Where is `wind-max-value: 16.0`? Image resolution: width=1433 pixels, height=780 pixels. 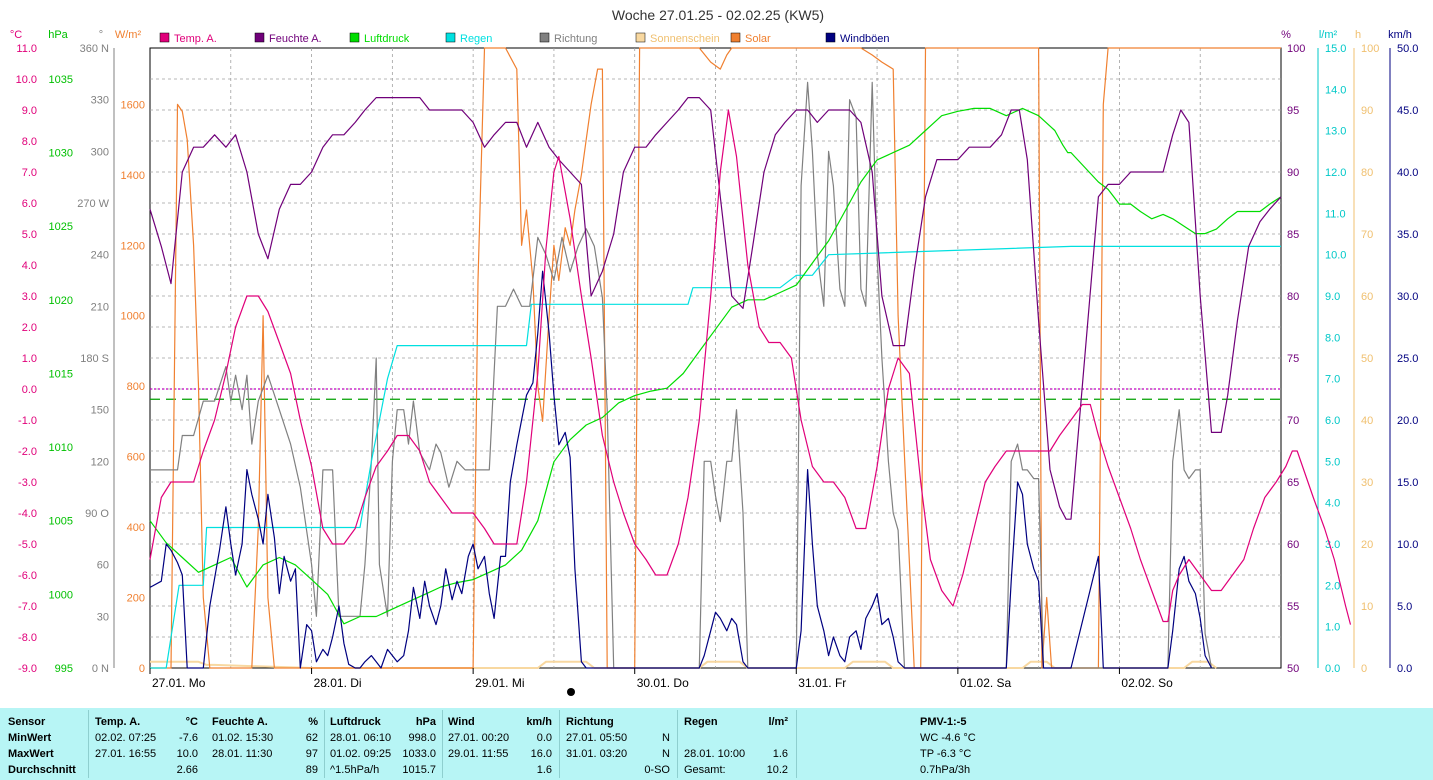
wind-max-value: 16.0 is located at coordinates (541, 754).